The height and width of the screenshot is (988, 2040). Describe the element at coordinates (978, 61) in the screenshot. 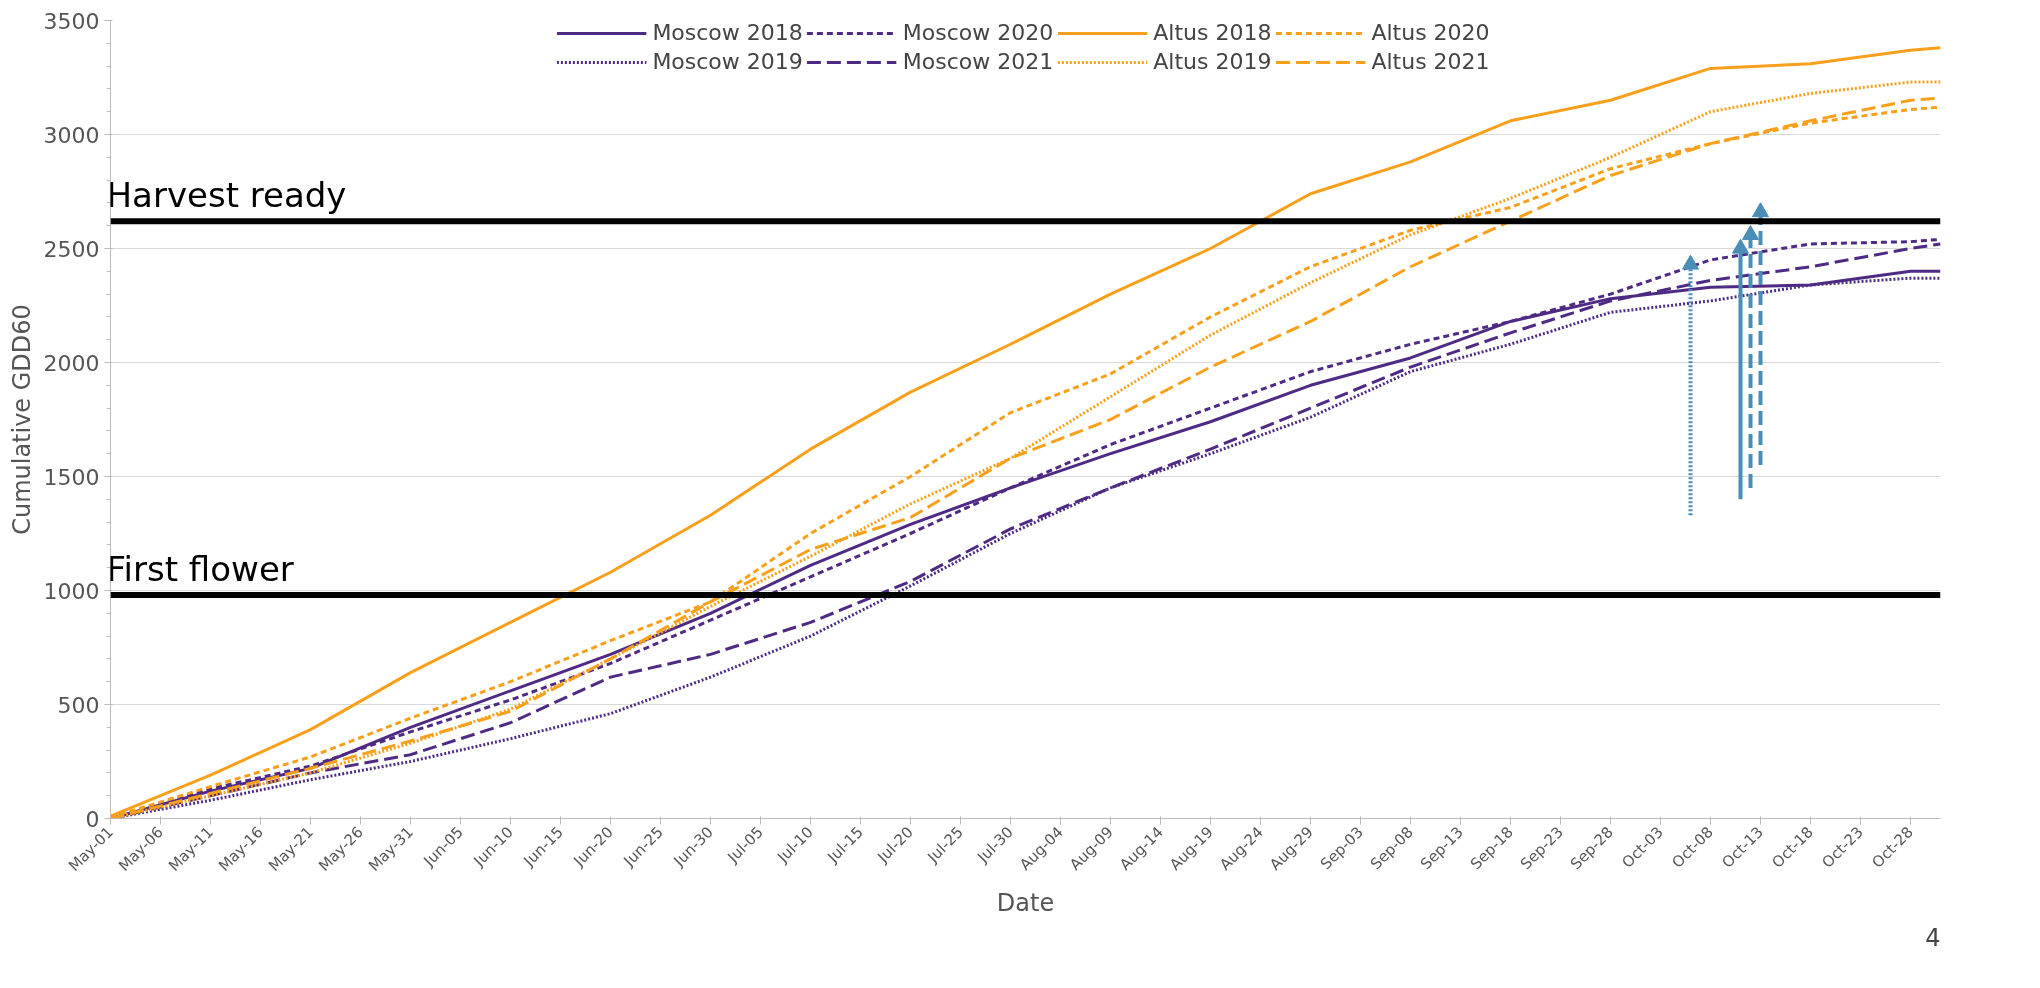

I see `legend-label: Moscow 2021` at that location.